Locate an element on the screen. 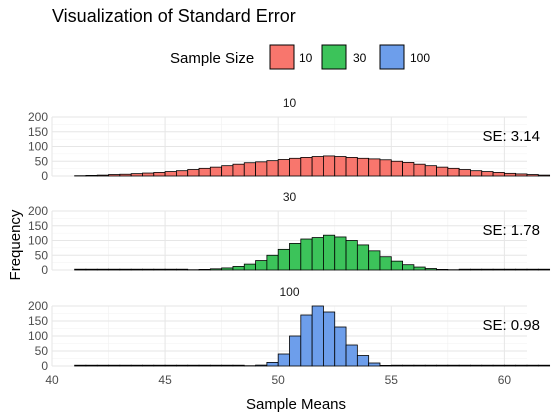  x-axis-ticks: 40 45 50 55 60 is located at coordinates (278, 380).